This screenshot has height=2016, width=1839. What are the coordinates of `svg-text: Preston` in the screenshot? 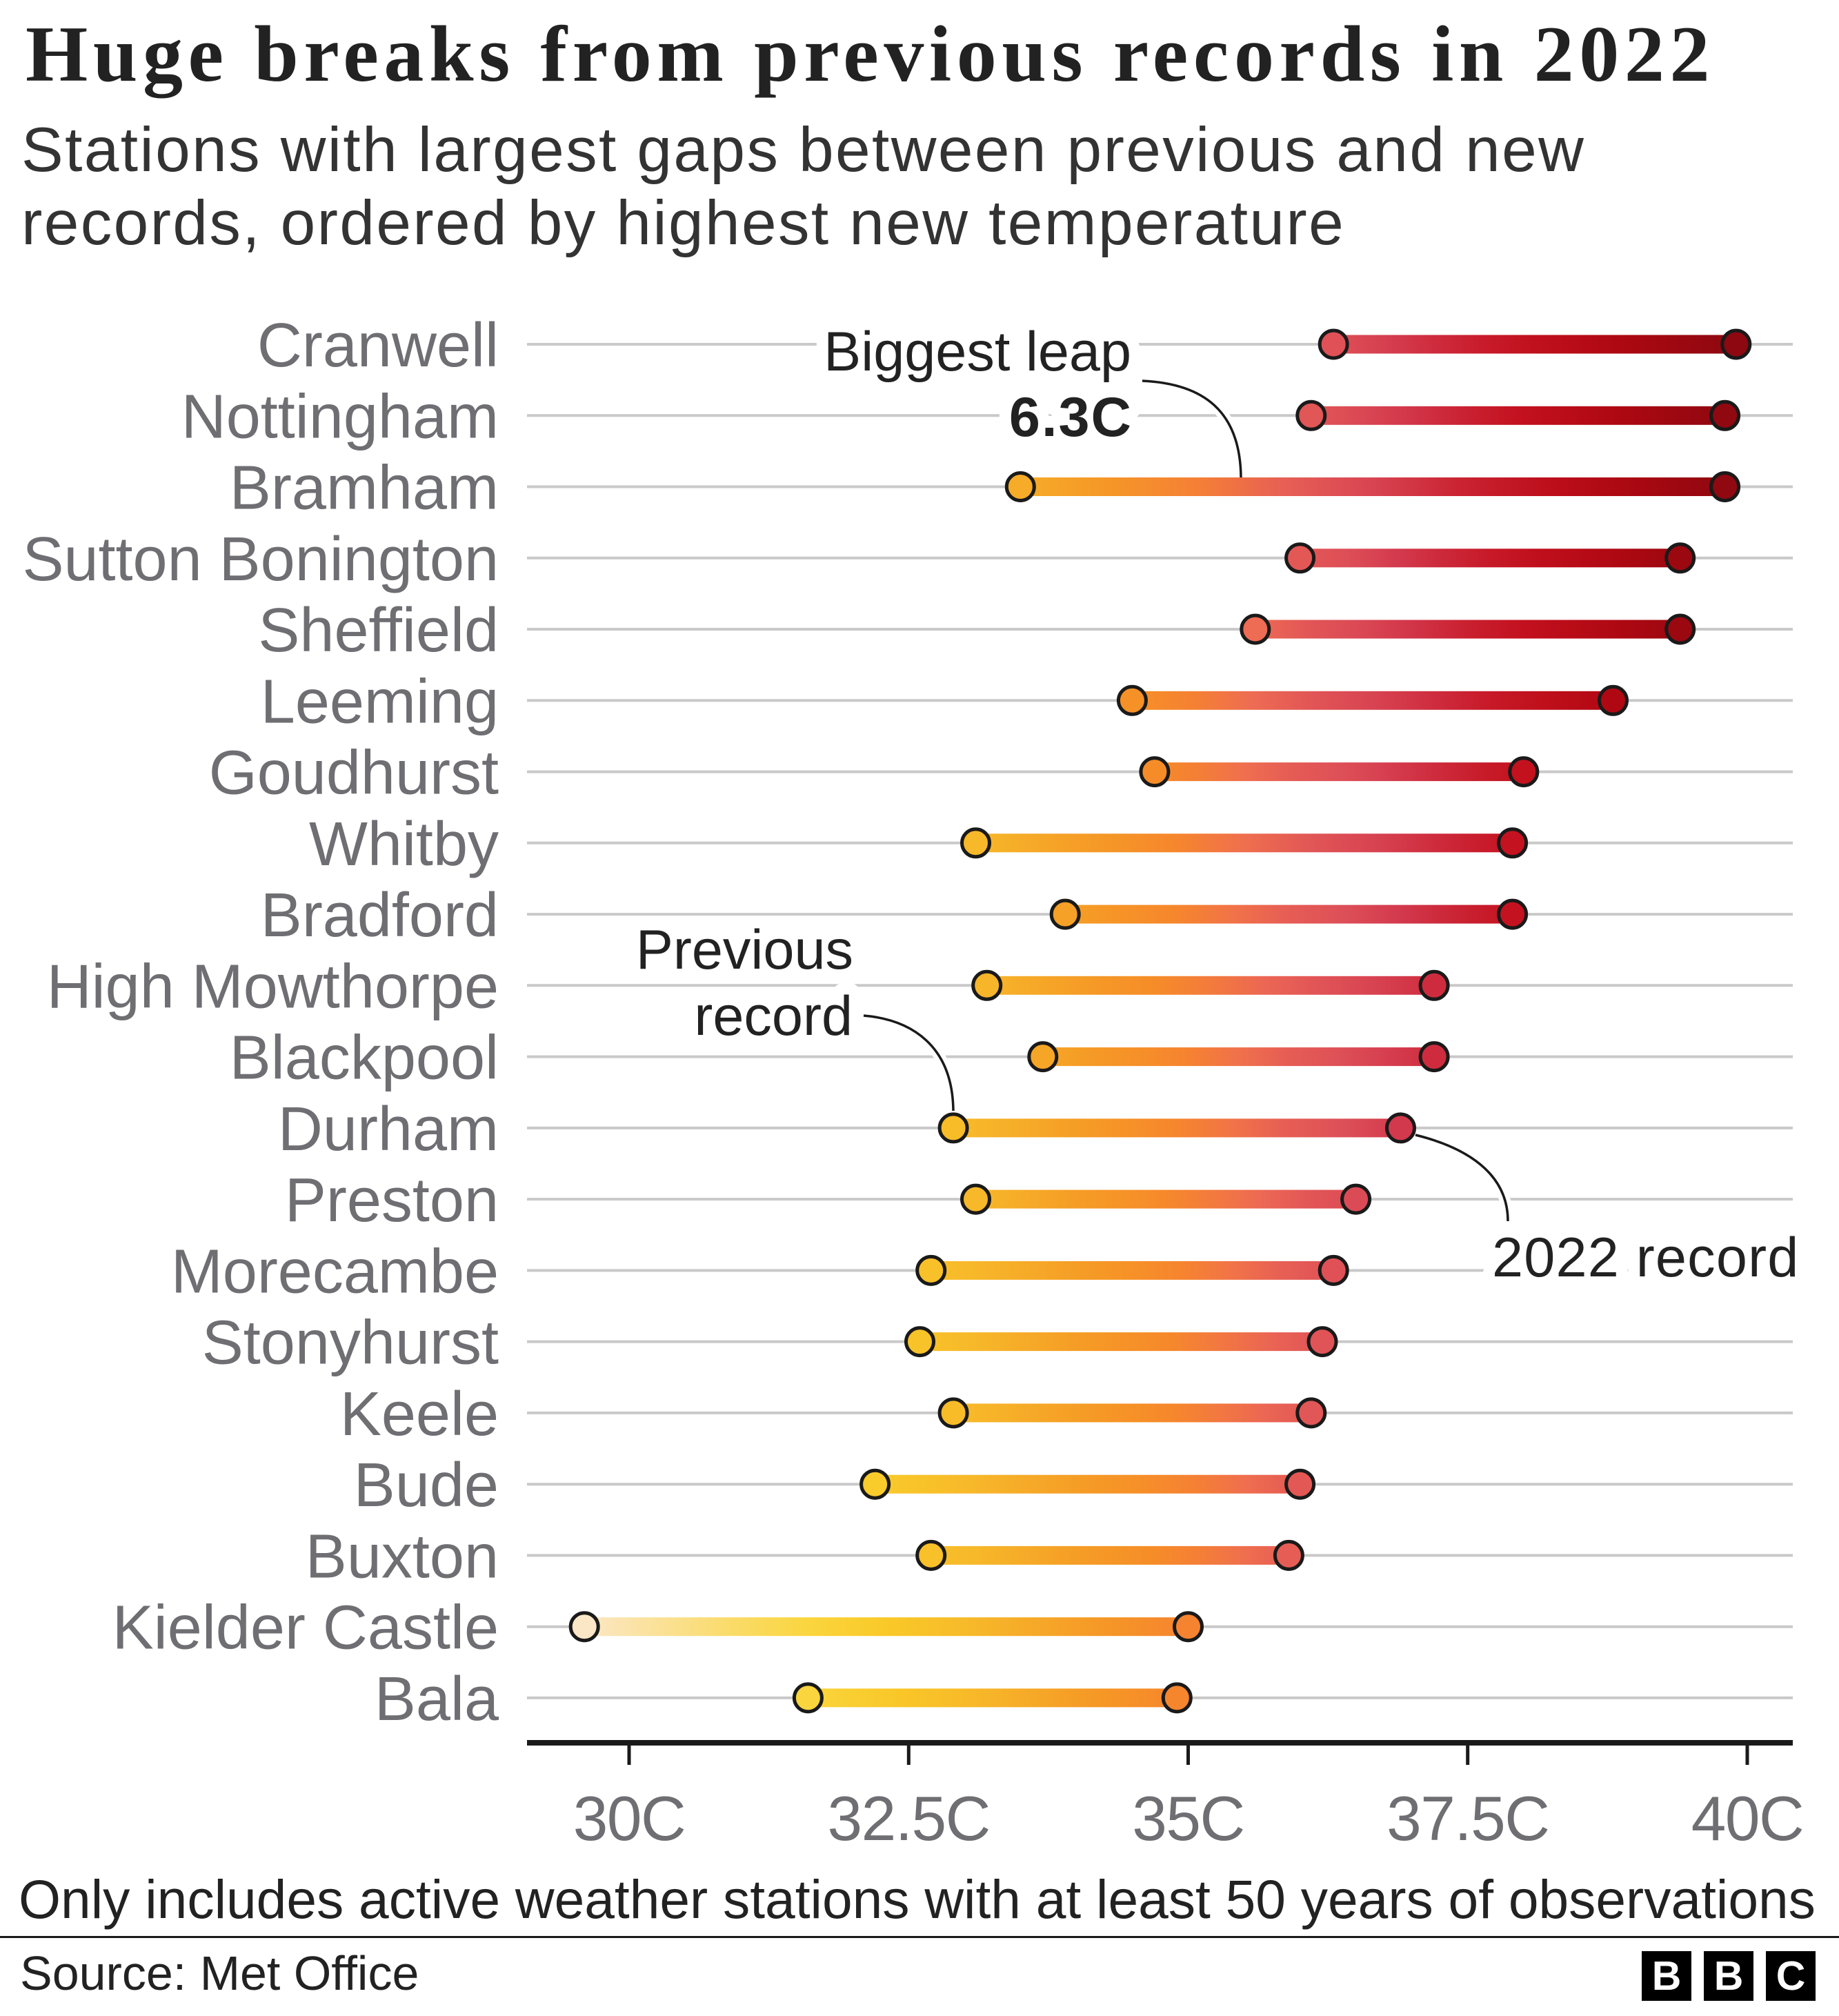 It's located at (392, 1200).